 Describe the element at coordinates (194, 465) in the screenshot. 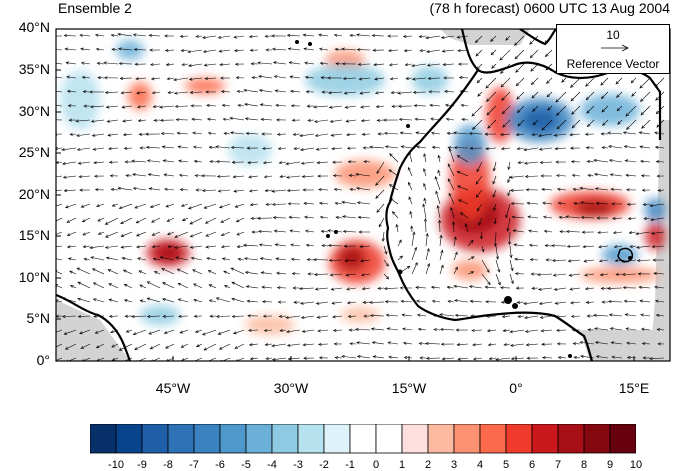

I see `colorbar-tick-label: -7` at that location.